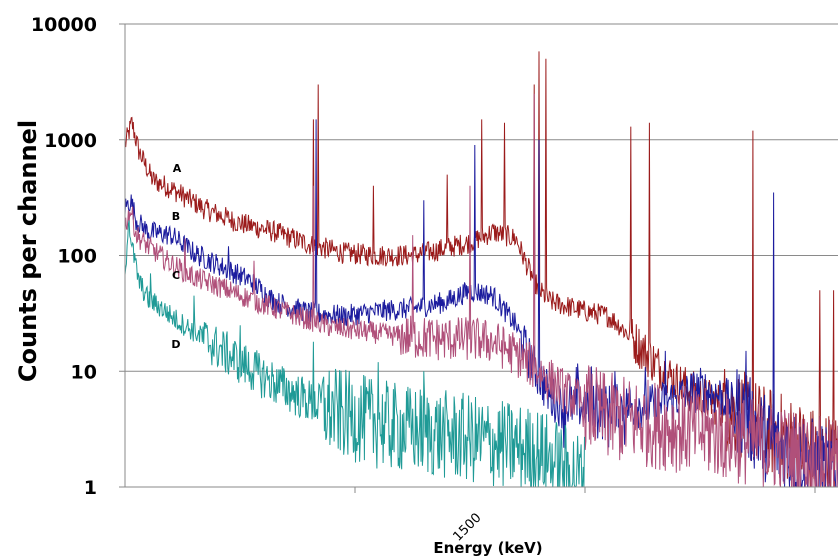 The image size is (838, 557). What do you see at coordinates (70, 141) in the screenshot?
I see `y-tick-label: 1000` at bounding box center [70, 141].